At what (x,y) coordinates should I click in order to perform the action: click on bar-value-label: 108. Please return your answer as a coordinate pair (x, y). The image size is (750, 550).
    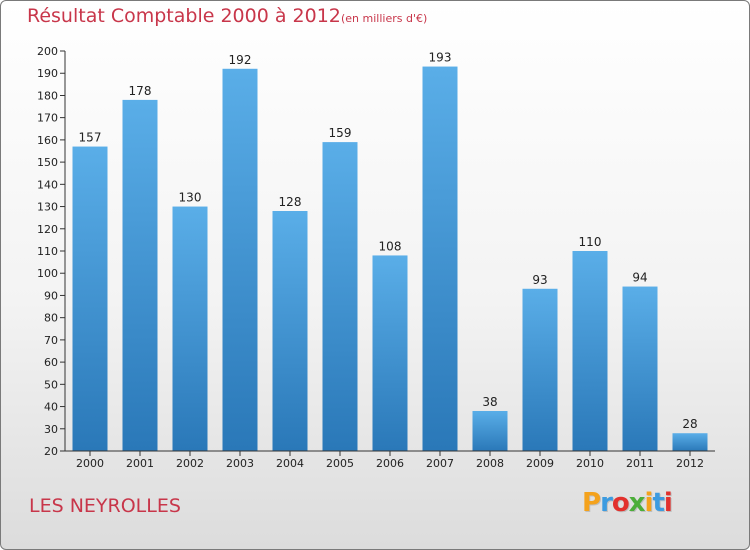
    Looking at the image, I should click on (390, 246).